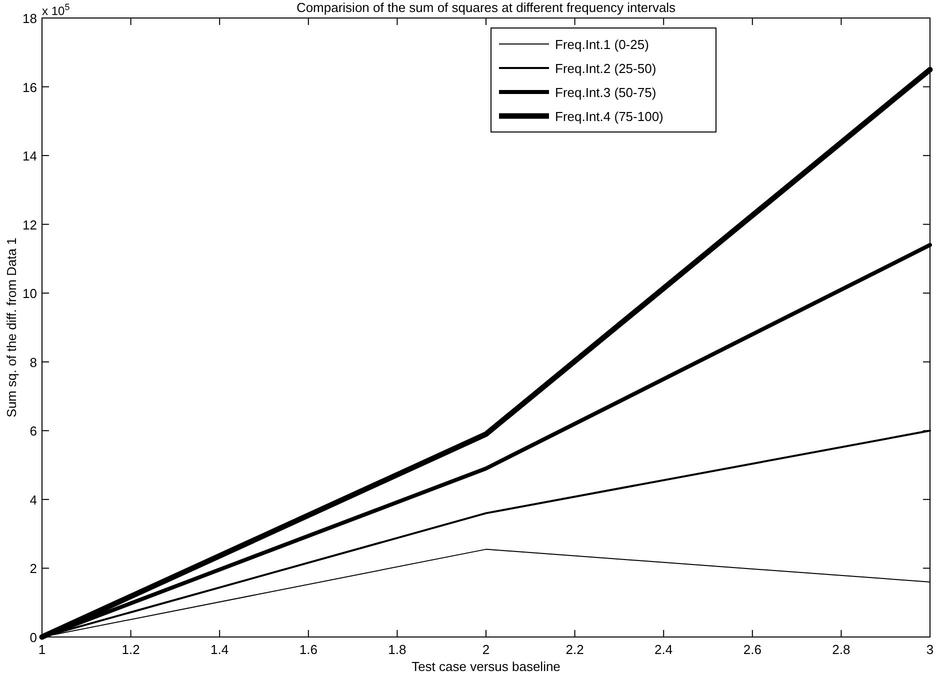 The image size is (937, 695). What do you see at coordinates (29, 87) in the screenshot?
I see `y-tick-label: 16` at bounding box center [29, 87].